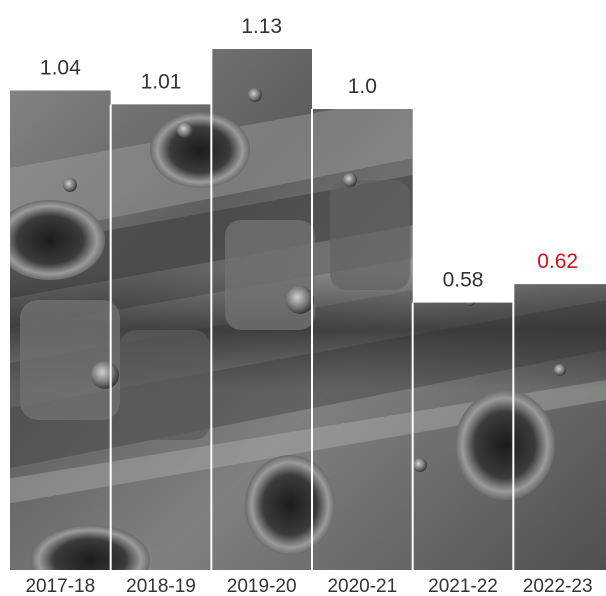 The width and height of the screenshot is (606, 596). I want to click on x-tick-2021-22: 2021-22, so click(463, 586).